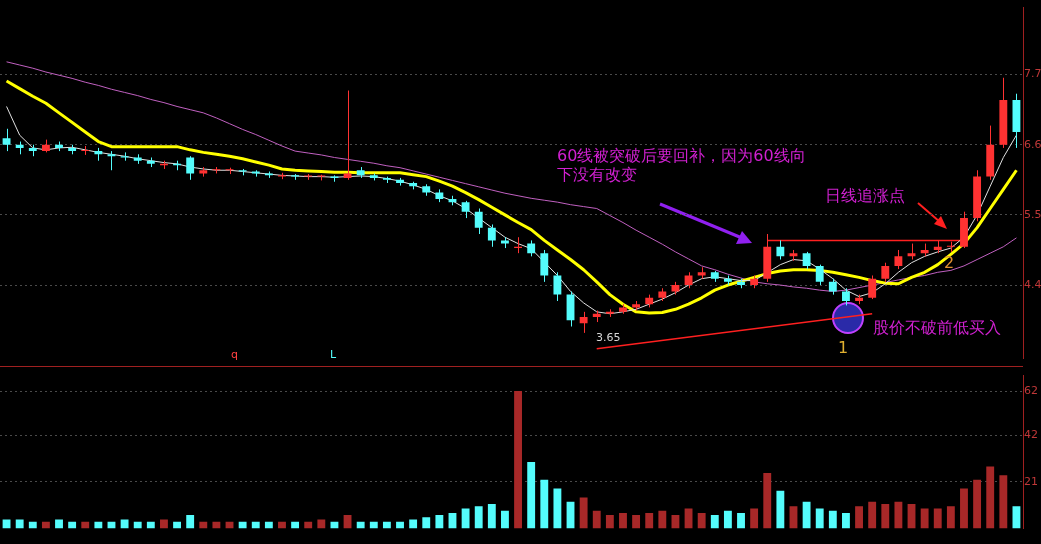  What do you see at coordinates (843, 348) in the screenshot?
I see `annotation: 1` at bounding box center [843, 348].